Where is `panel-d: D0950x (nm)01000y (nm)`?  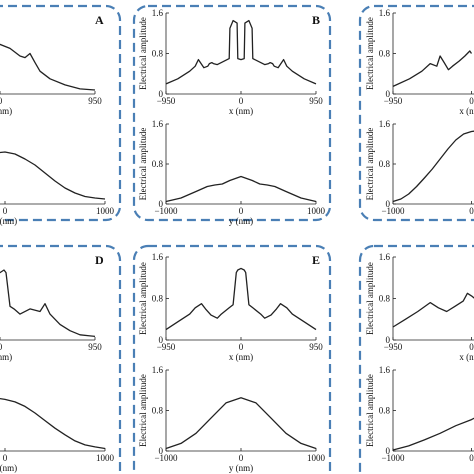 panel-d: D0950x (nm)01000y (nm) is located at coordinates (61, 359).